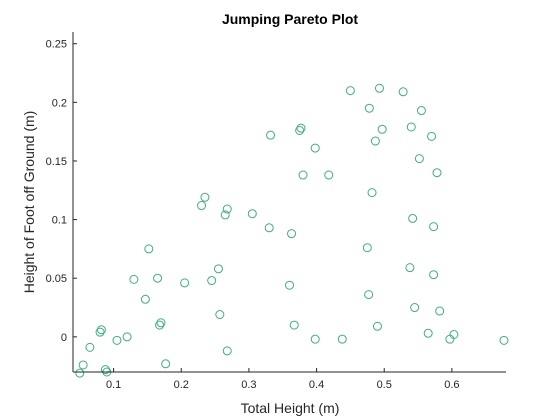  Describe the element at coordinates (283, 379) in the screenshot. I see `x-axis-ticks: 0.1 0.2 0.3 0.4 0.5 0.6` at that location.